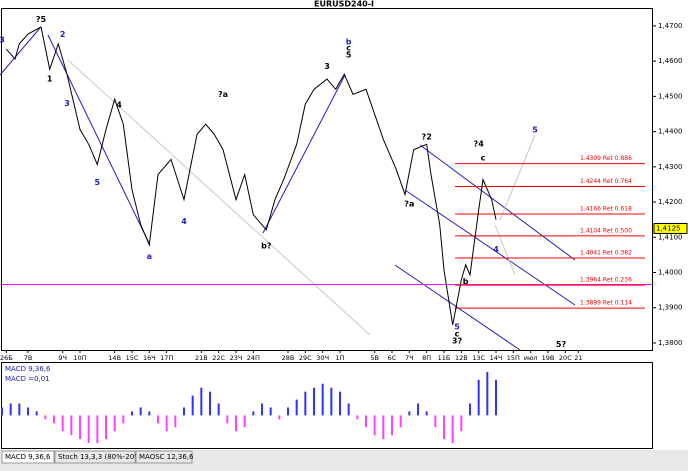  Describe the element at coordinates (670, 202) in the screenshot. I see `y-tick-label: 1,4200` at that location.